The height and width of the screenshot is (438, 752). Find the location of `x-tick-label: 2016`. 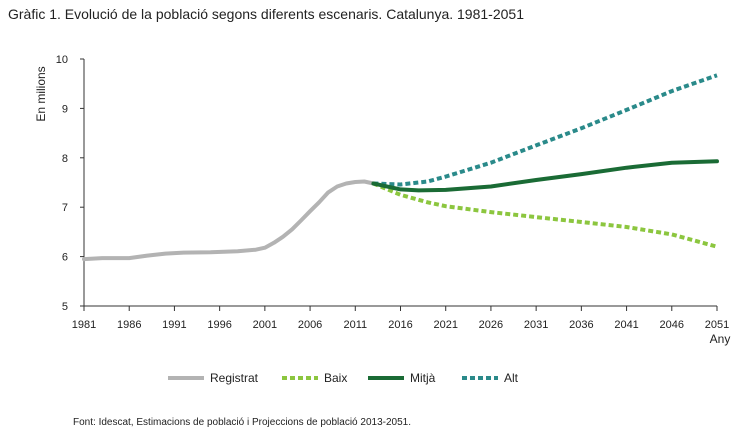

x-tick-label: 2016 is located at coordinates (400, 325).